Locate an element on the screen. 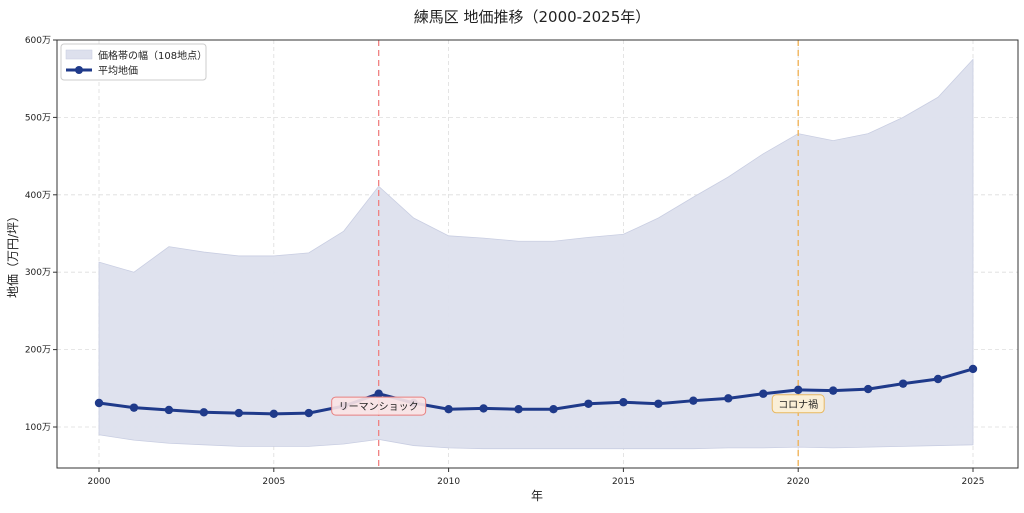 Image resolution: width=1024 pixels, height=513 pixels. average-price-line is located at coordinates (536, 391).